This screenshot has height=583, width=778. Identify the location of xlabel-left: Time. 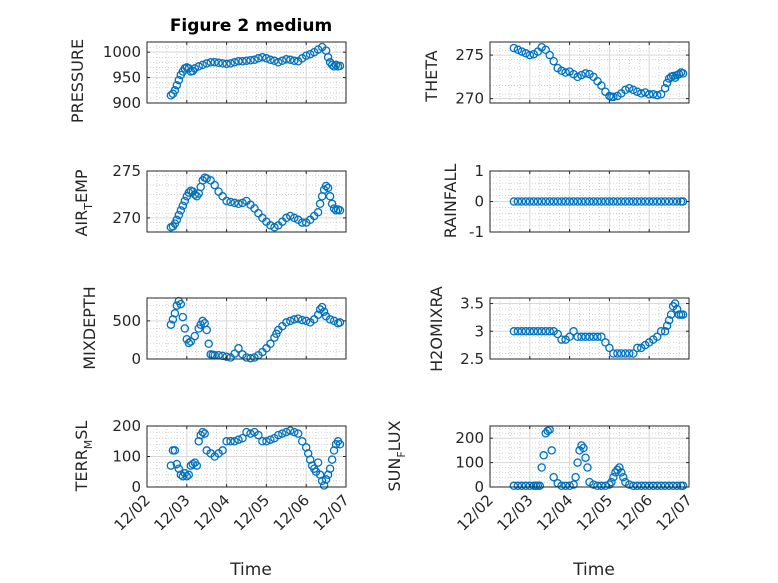
(250, 570).